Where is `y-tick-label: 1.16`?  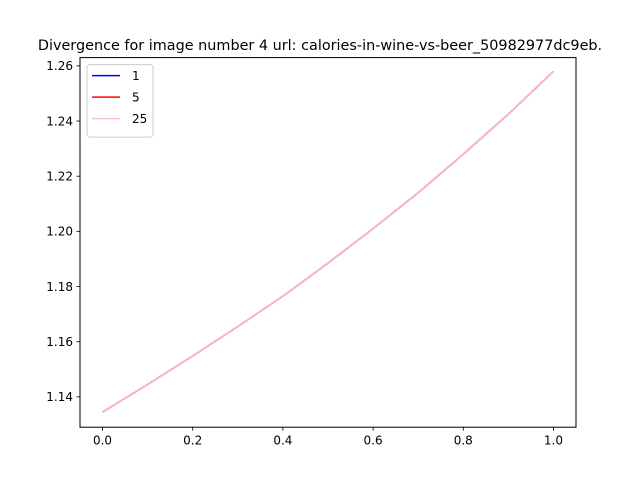 y-tick-label: 1.16 is located at coordinates (59, 342).